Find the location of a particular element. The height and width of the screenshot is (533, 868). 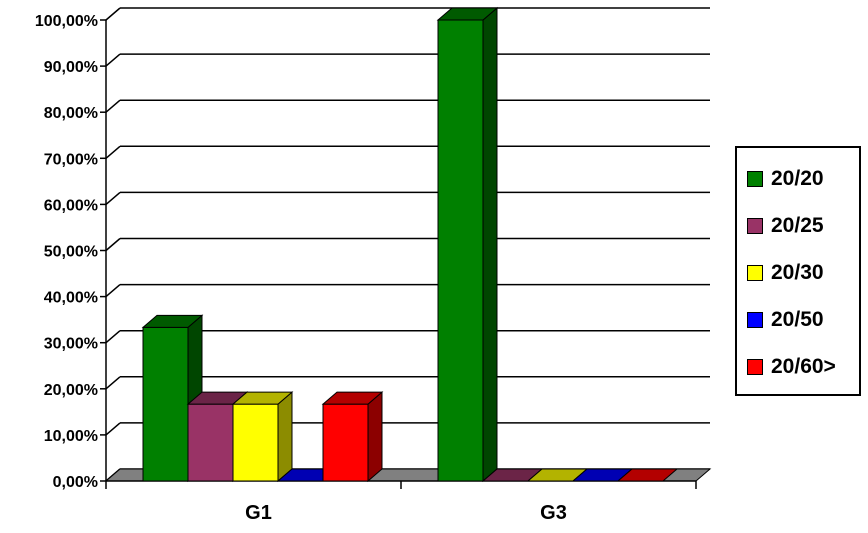

y-tick-label: 10,00% is located at coordinates (71, 436).